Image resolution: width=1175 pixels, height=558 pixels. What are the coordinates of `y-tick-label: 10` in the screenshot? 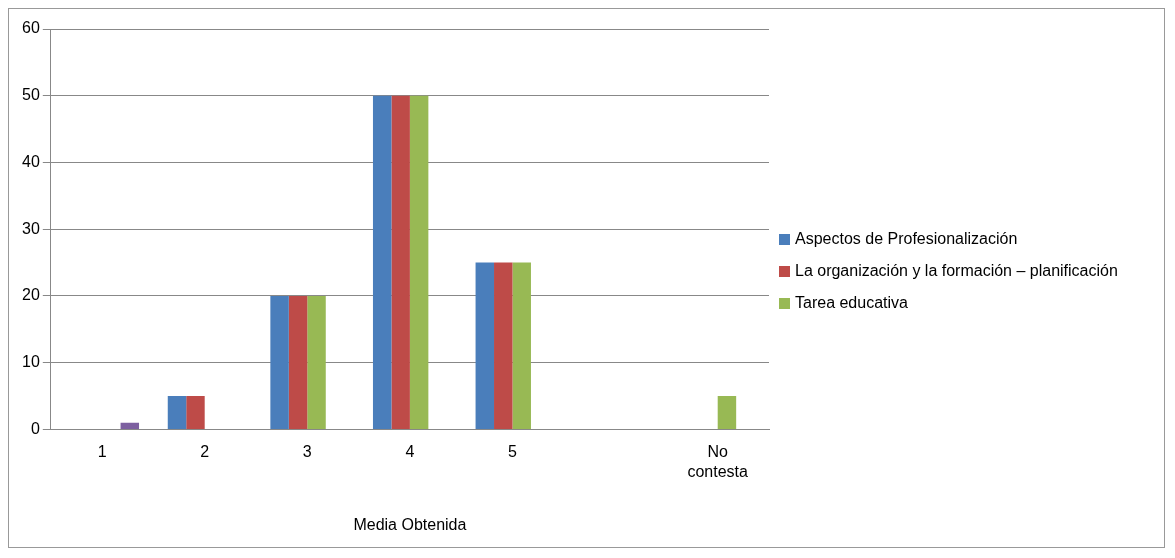 It's located at (31, 362).